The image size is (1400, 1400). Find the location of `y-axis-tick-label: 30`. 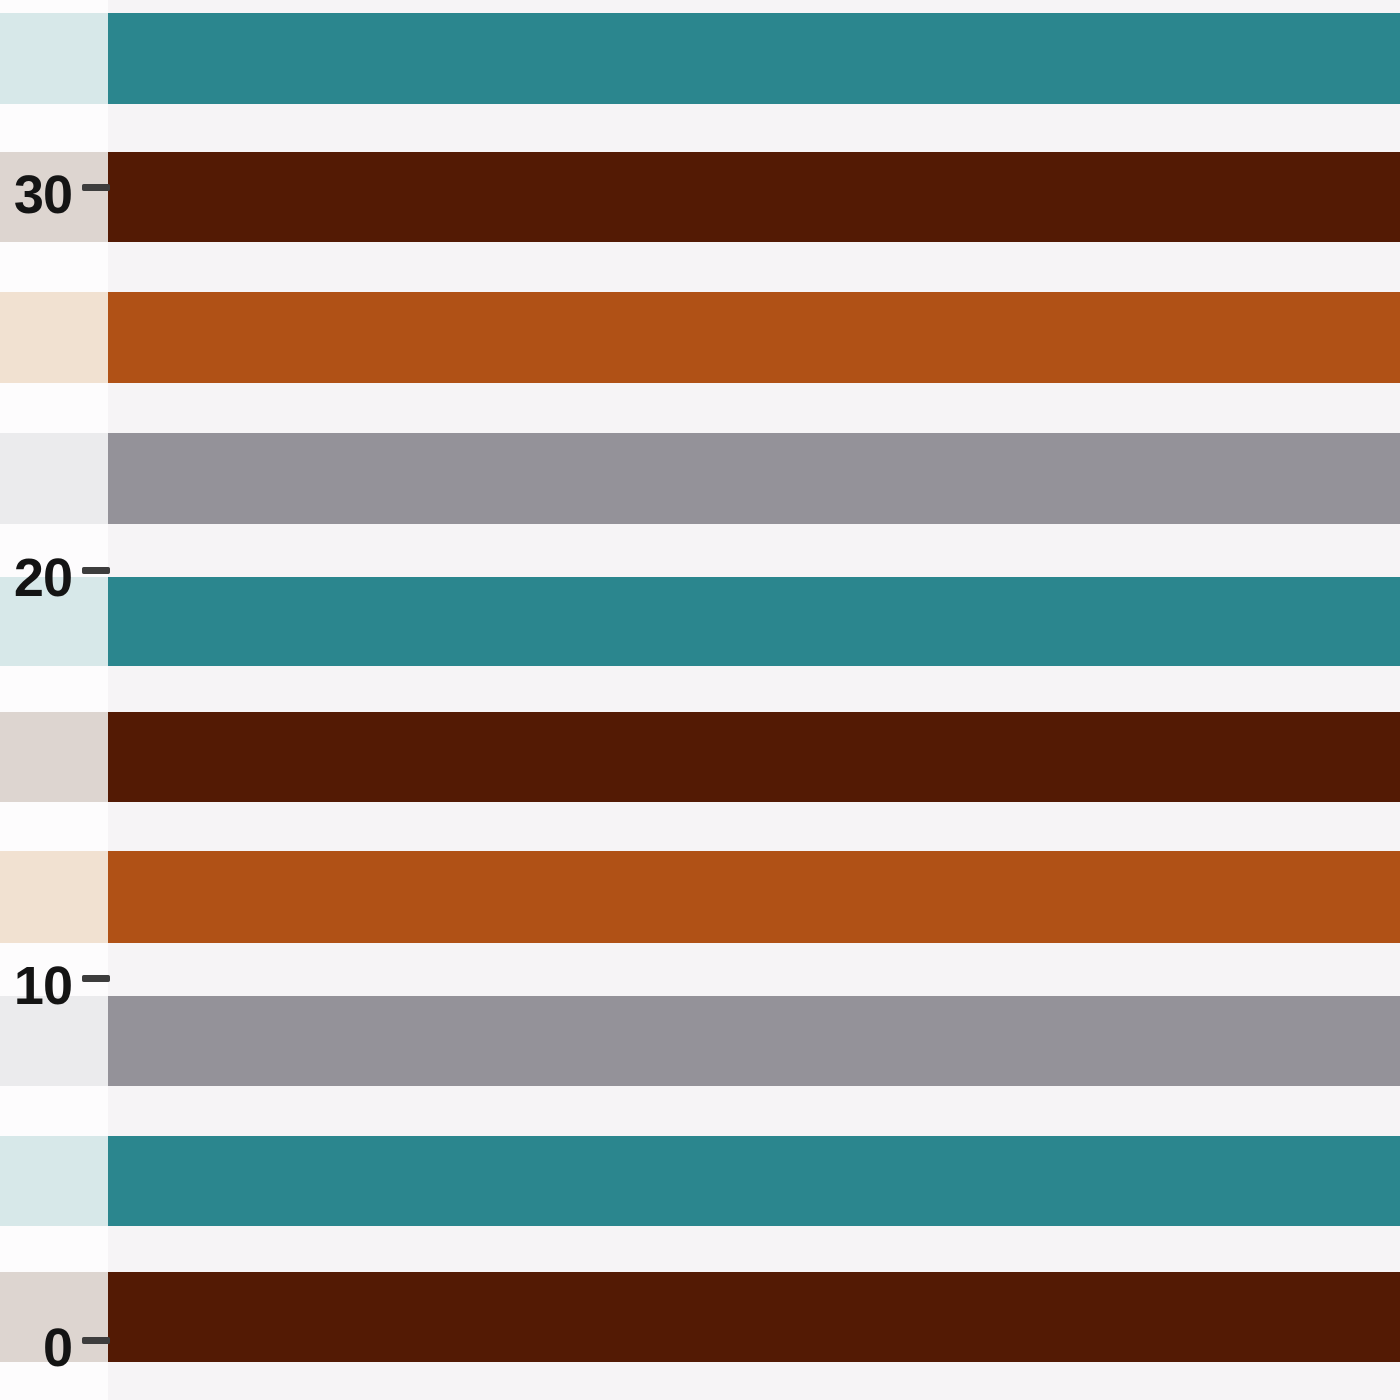

y-axis-tick-label: 30 is located at coordinates (43, 194).